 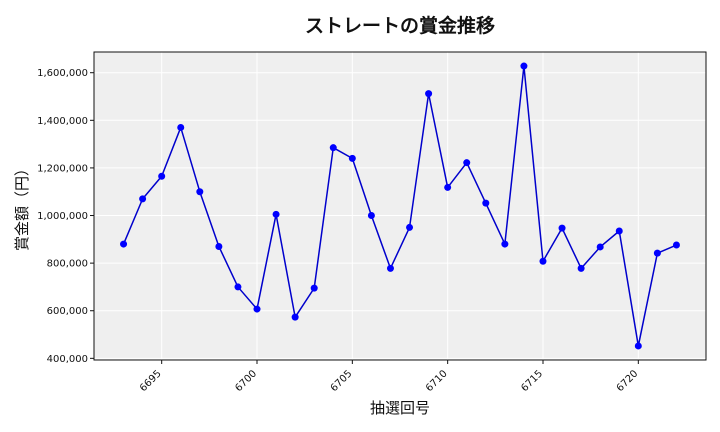 What do you see at coordinates (400, 25) in the screenshot?
I see `chart-title: ストレートの賞金推移` at bounding box center [400, 25].